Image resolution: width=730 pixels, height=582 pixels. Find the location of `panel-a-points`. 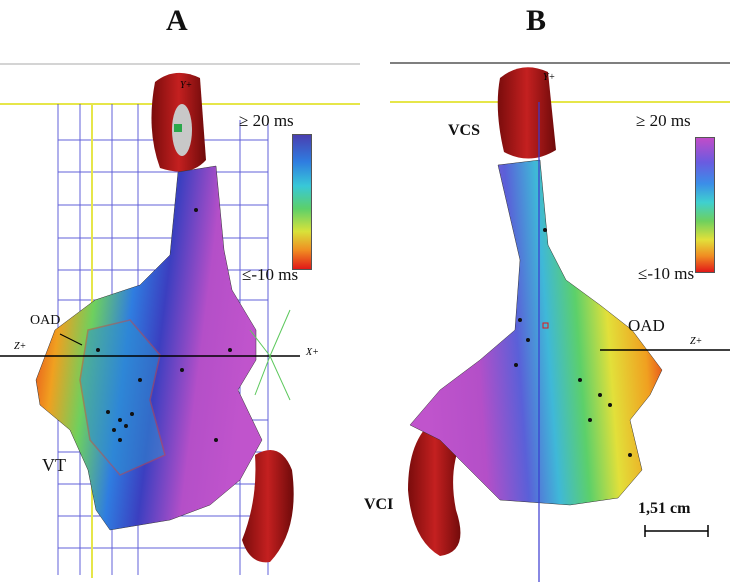

panel-a-points is located at coordinates (164, 325).